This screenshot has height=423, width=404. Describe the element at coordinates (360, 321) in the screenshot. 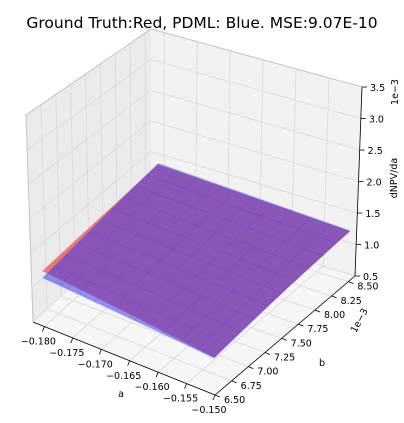

I see `y-offset-label: 1e−3` at that location.